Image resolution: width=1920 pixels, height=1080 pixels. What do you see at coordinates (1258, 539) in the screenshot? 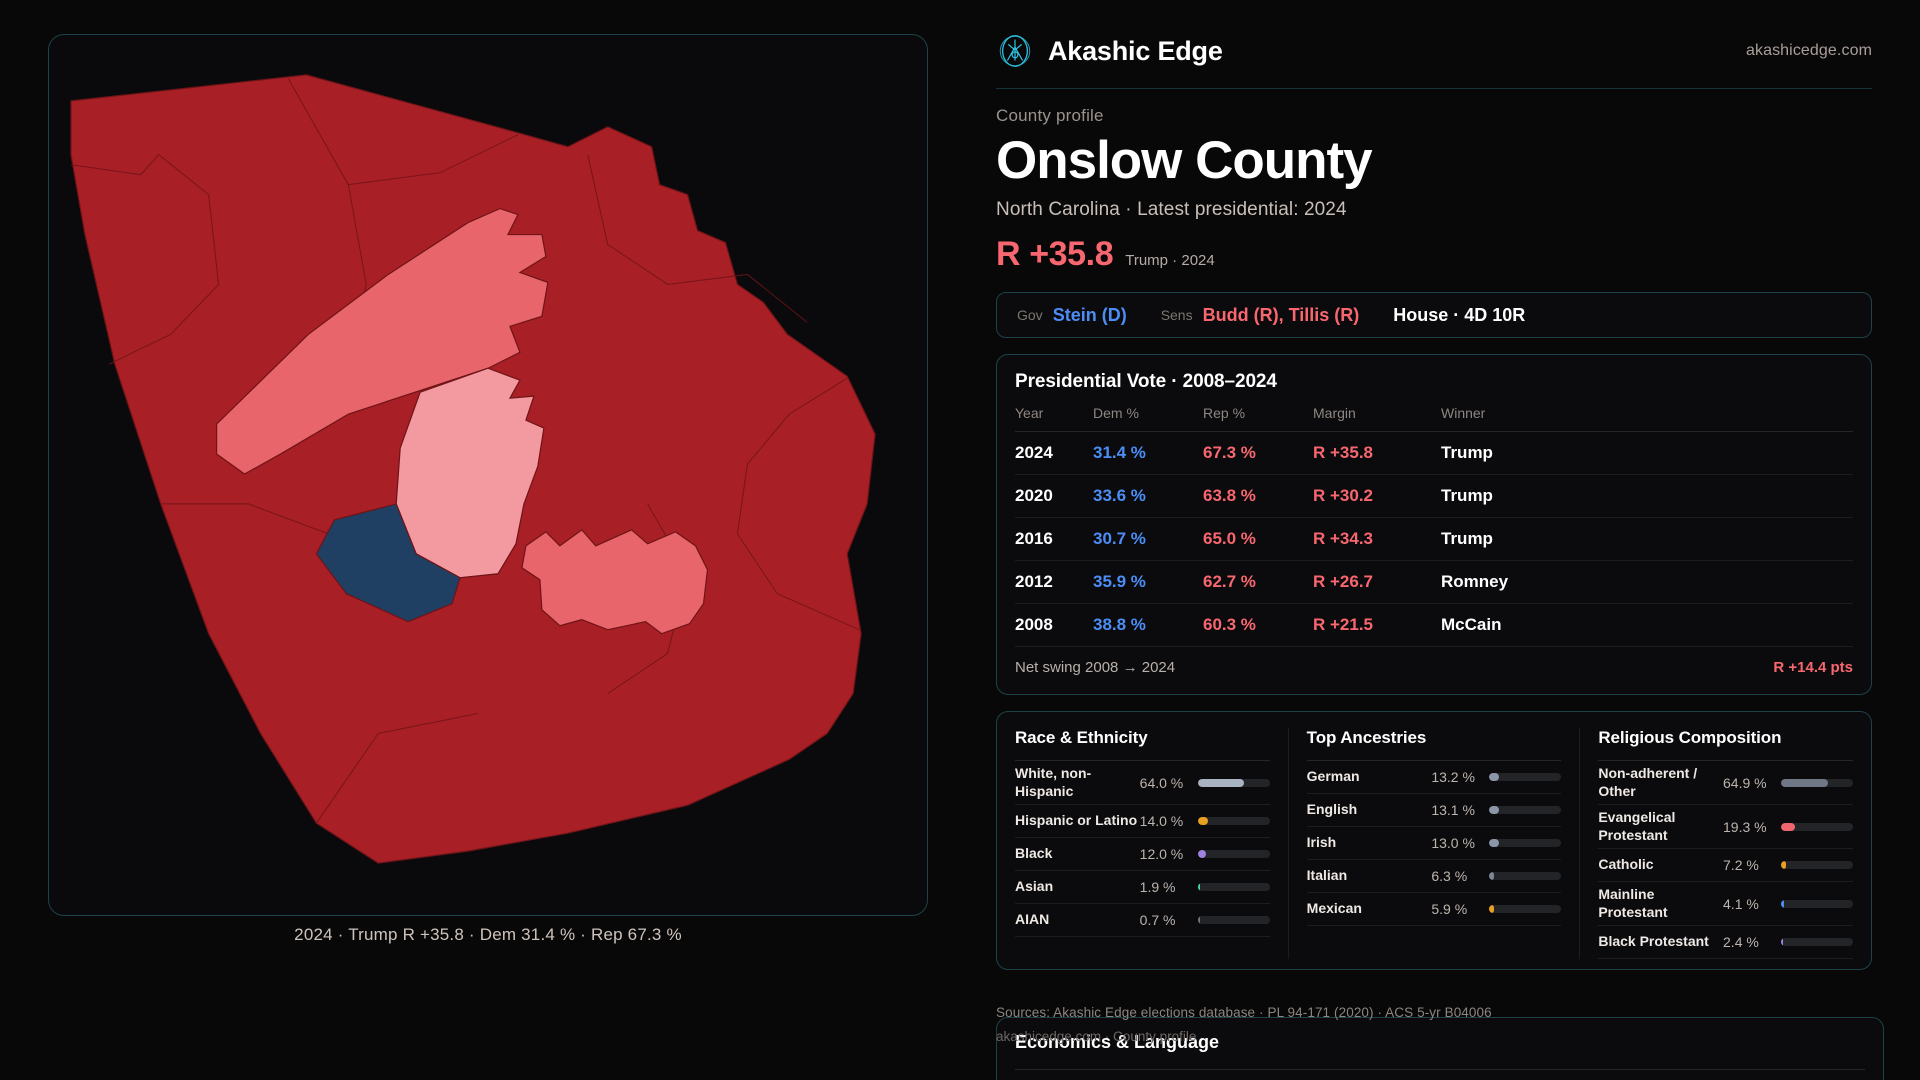
I see `cell-rep: 65.0 %` at bounding box center [1258, 539].